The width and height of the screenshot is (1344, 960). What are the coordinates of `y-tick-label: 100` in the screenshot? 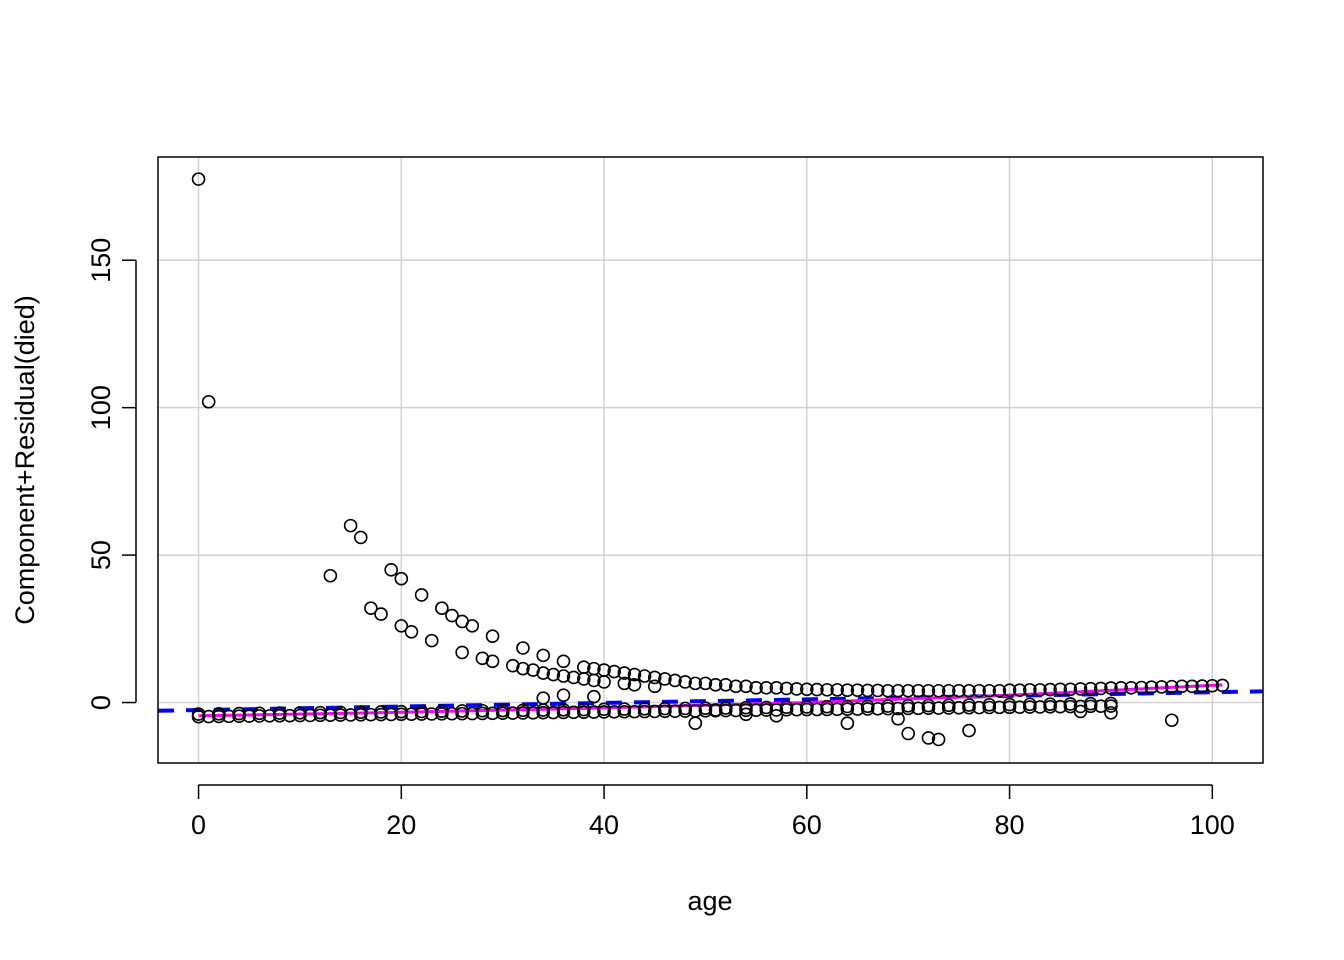 It's located at (101, 407).